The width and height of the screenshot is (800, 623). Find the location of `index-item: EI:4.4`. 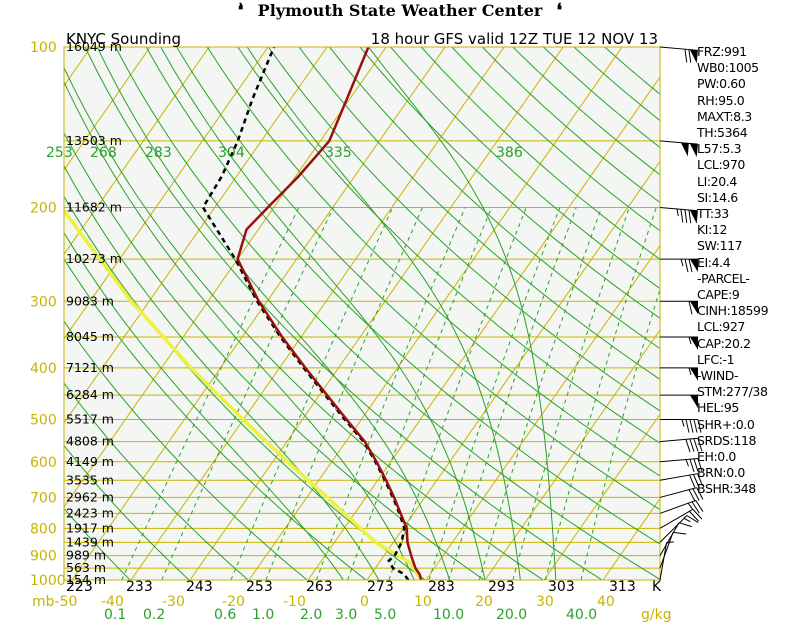

index-item: EI:4.4 is located at coordinates (714, 262).